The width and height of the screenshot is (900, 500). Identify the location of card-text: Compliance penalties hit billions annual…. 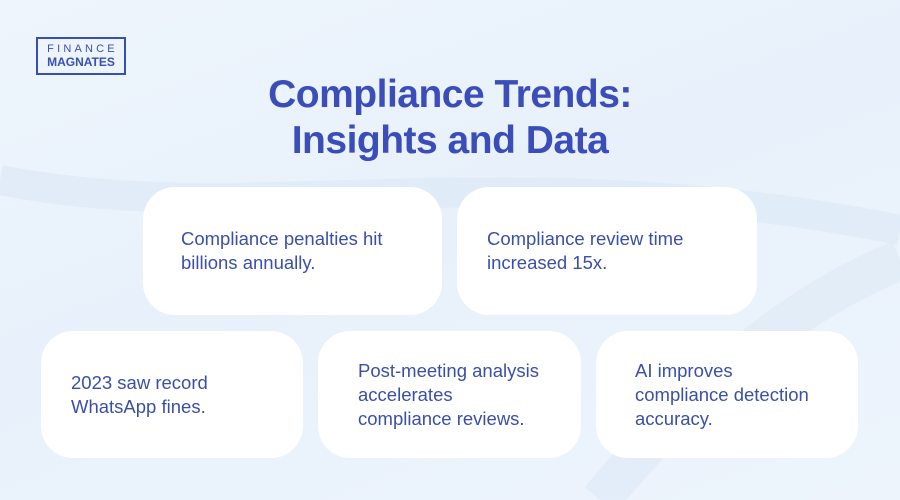
(282, 250).